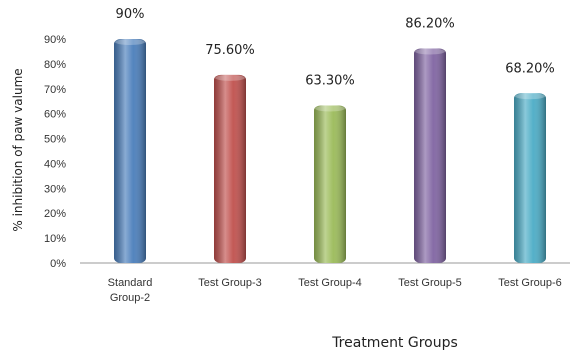 Image resolution: width=579 pixels, height=350 pixels. I want to click on y-tick-label: 10%, so click(55, 239).